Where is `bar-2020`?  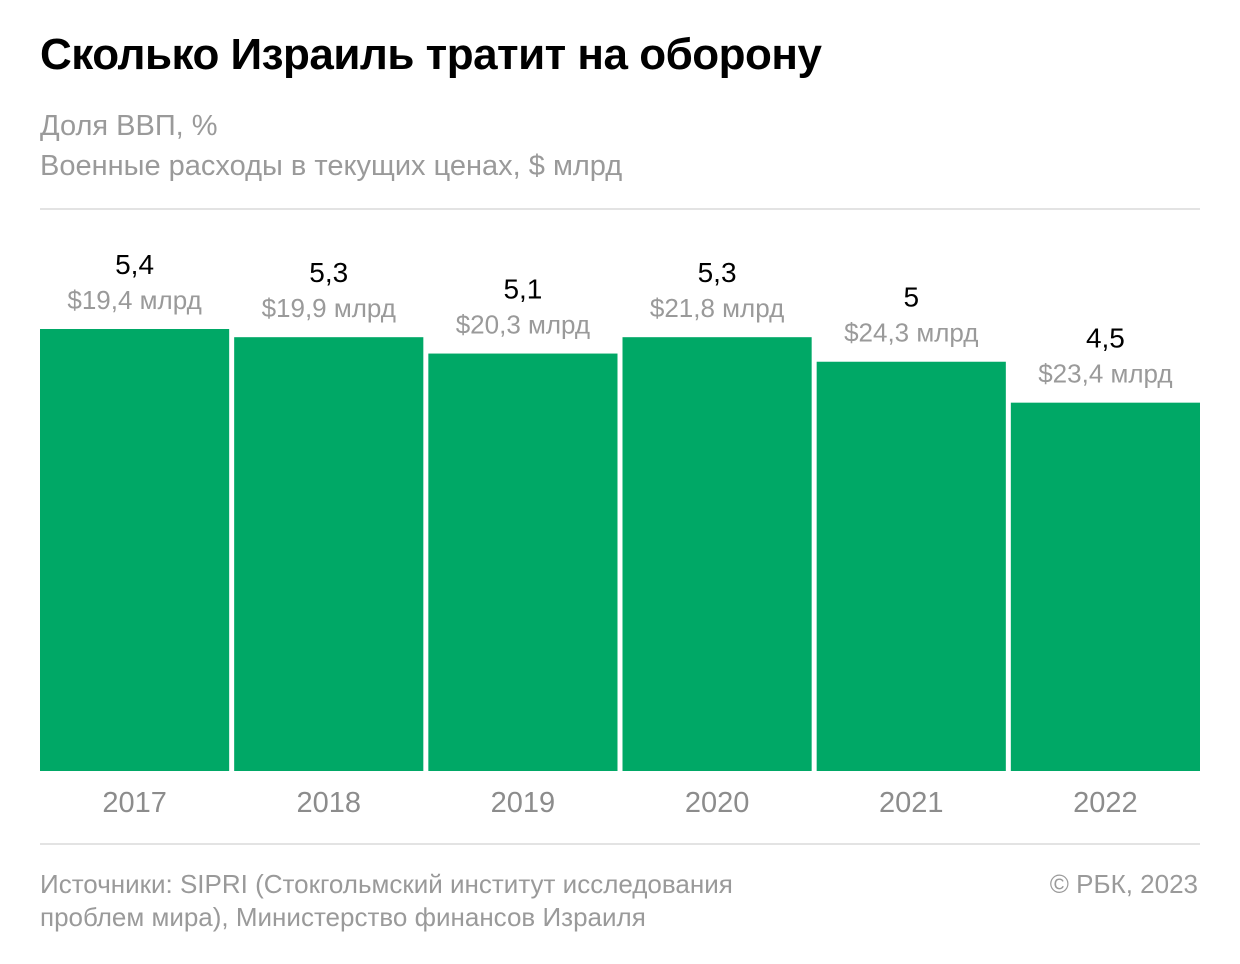
bar-2020 is located at coordinates (717, 554).